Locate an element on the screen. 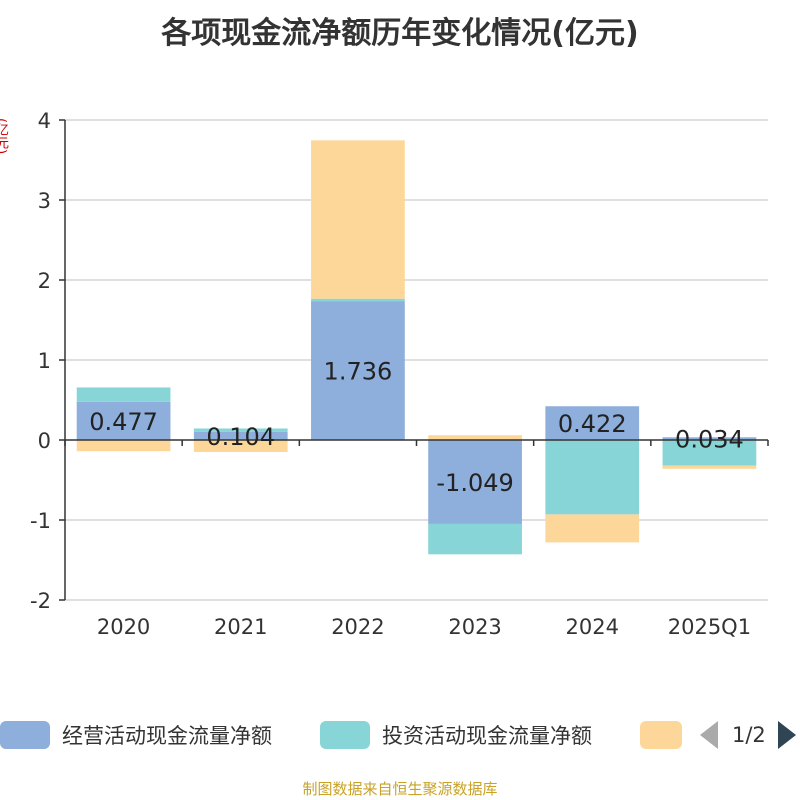 The height and width of the screenshot is (800, 800). legend-swatch-financing is located at coordinates (661, 735).